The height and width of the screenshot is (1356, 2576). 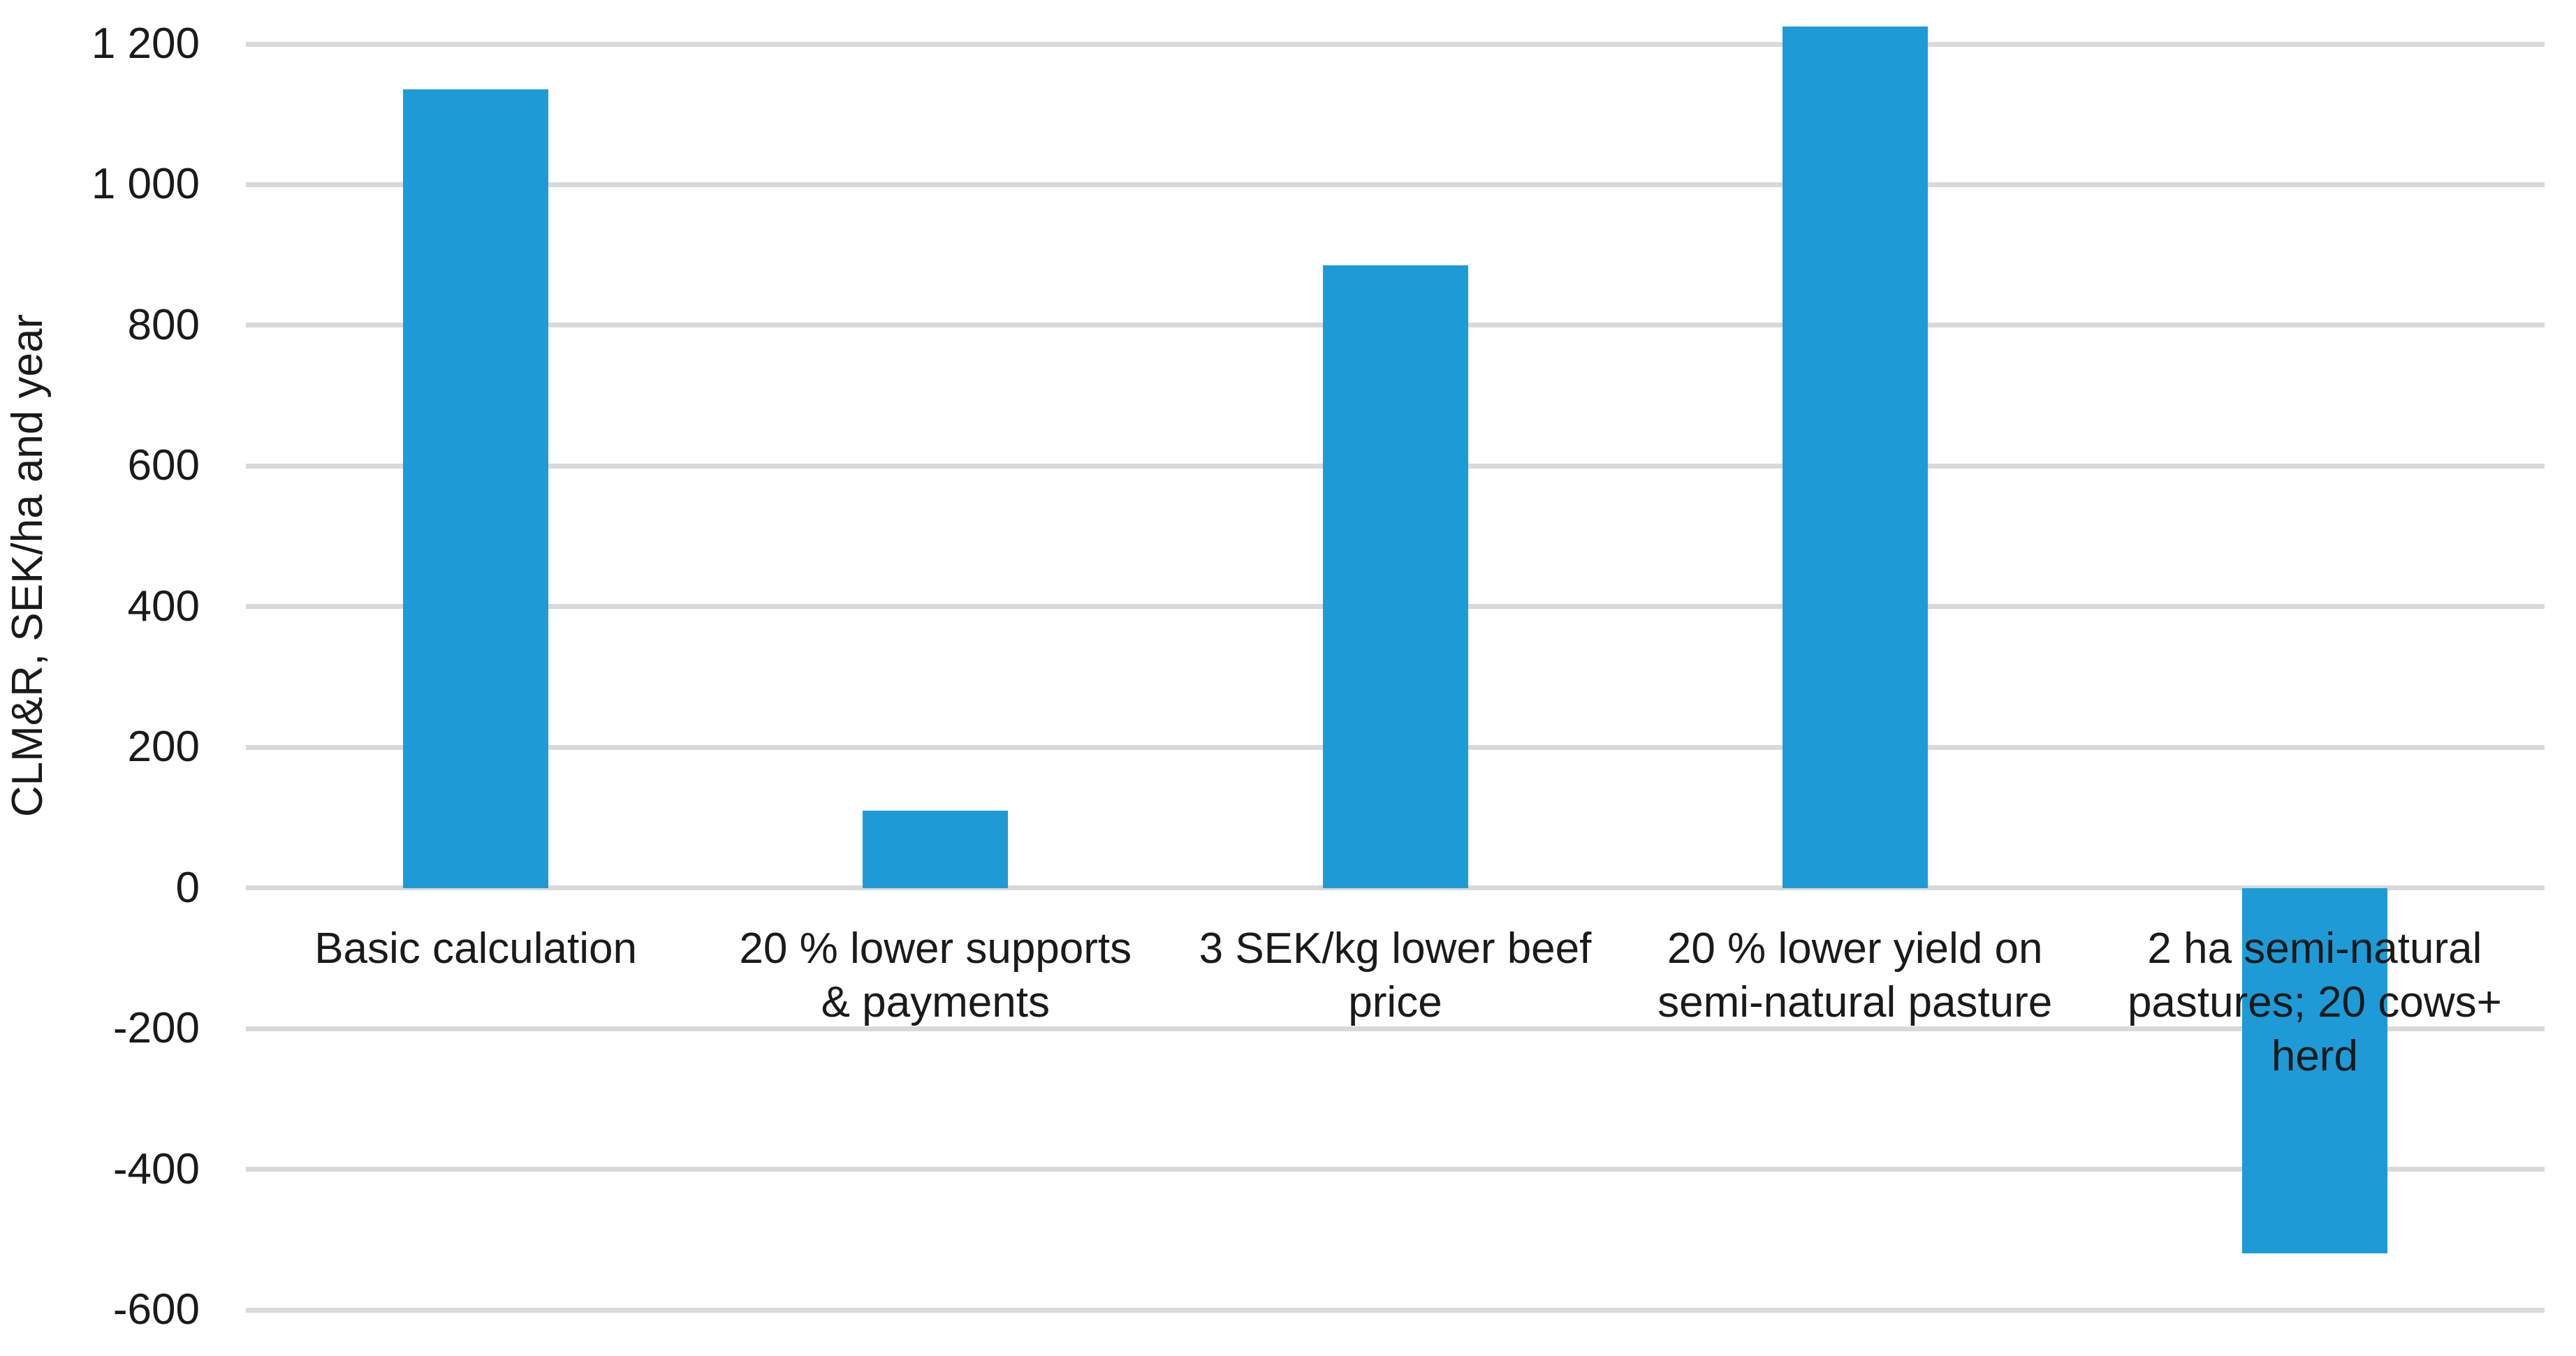 I want to click on y-tick-label: 200, so click(x=163, y=747).